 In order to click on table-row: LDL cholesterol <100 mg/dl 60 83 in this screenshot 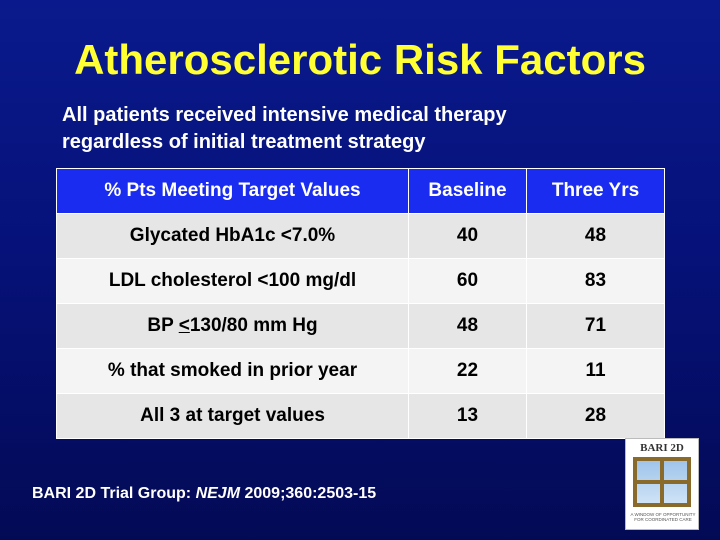, I will do `click(360, 281)`.